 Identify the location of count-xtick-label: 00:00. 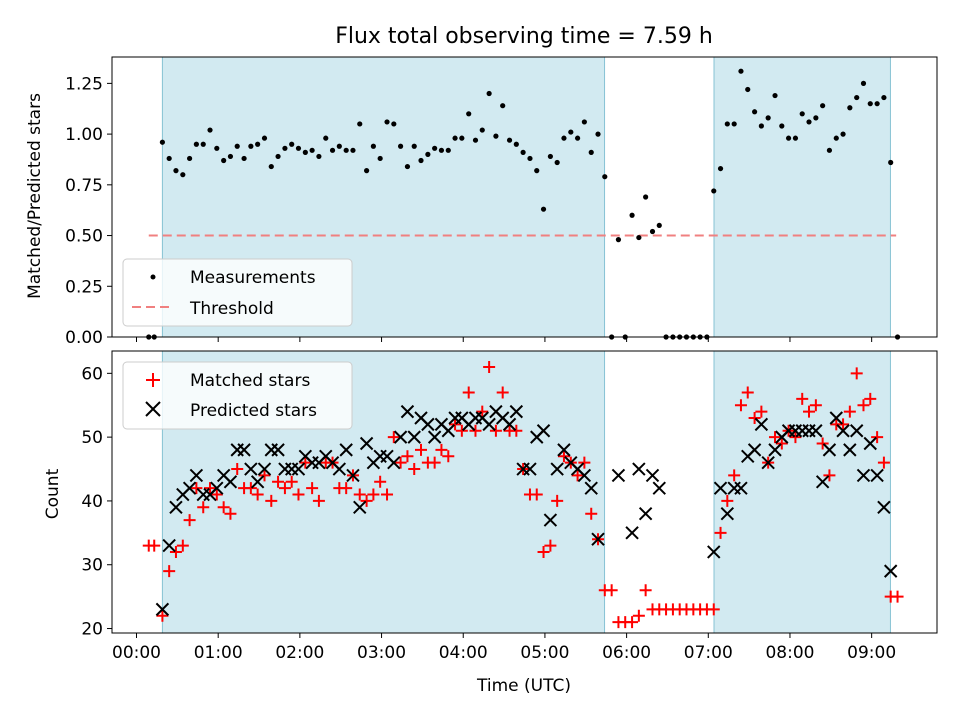
(136, 653).